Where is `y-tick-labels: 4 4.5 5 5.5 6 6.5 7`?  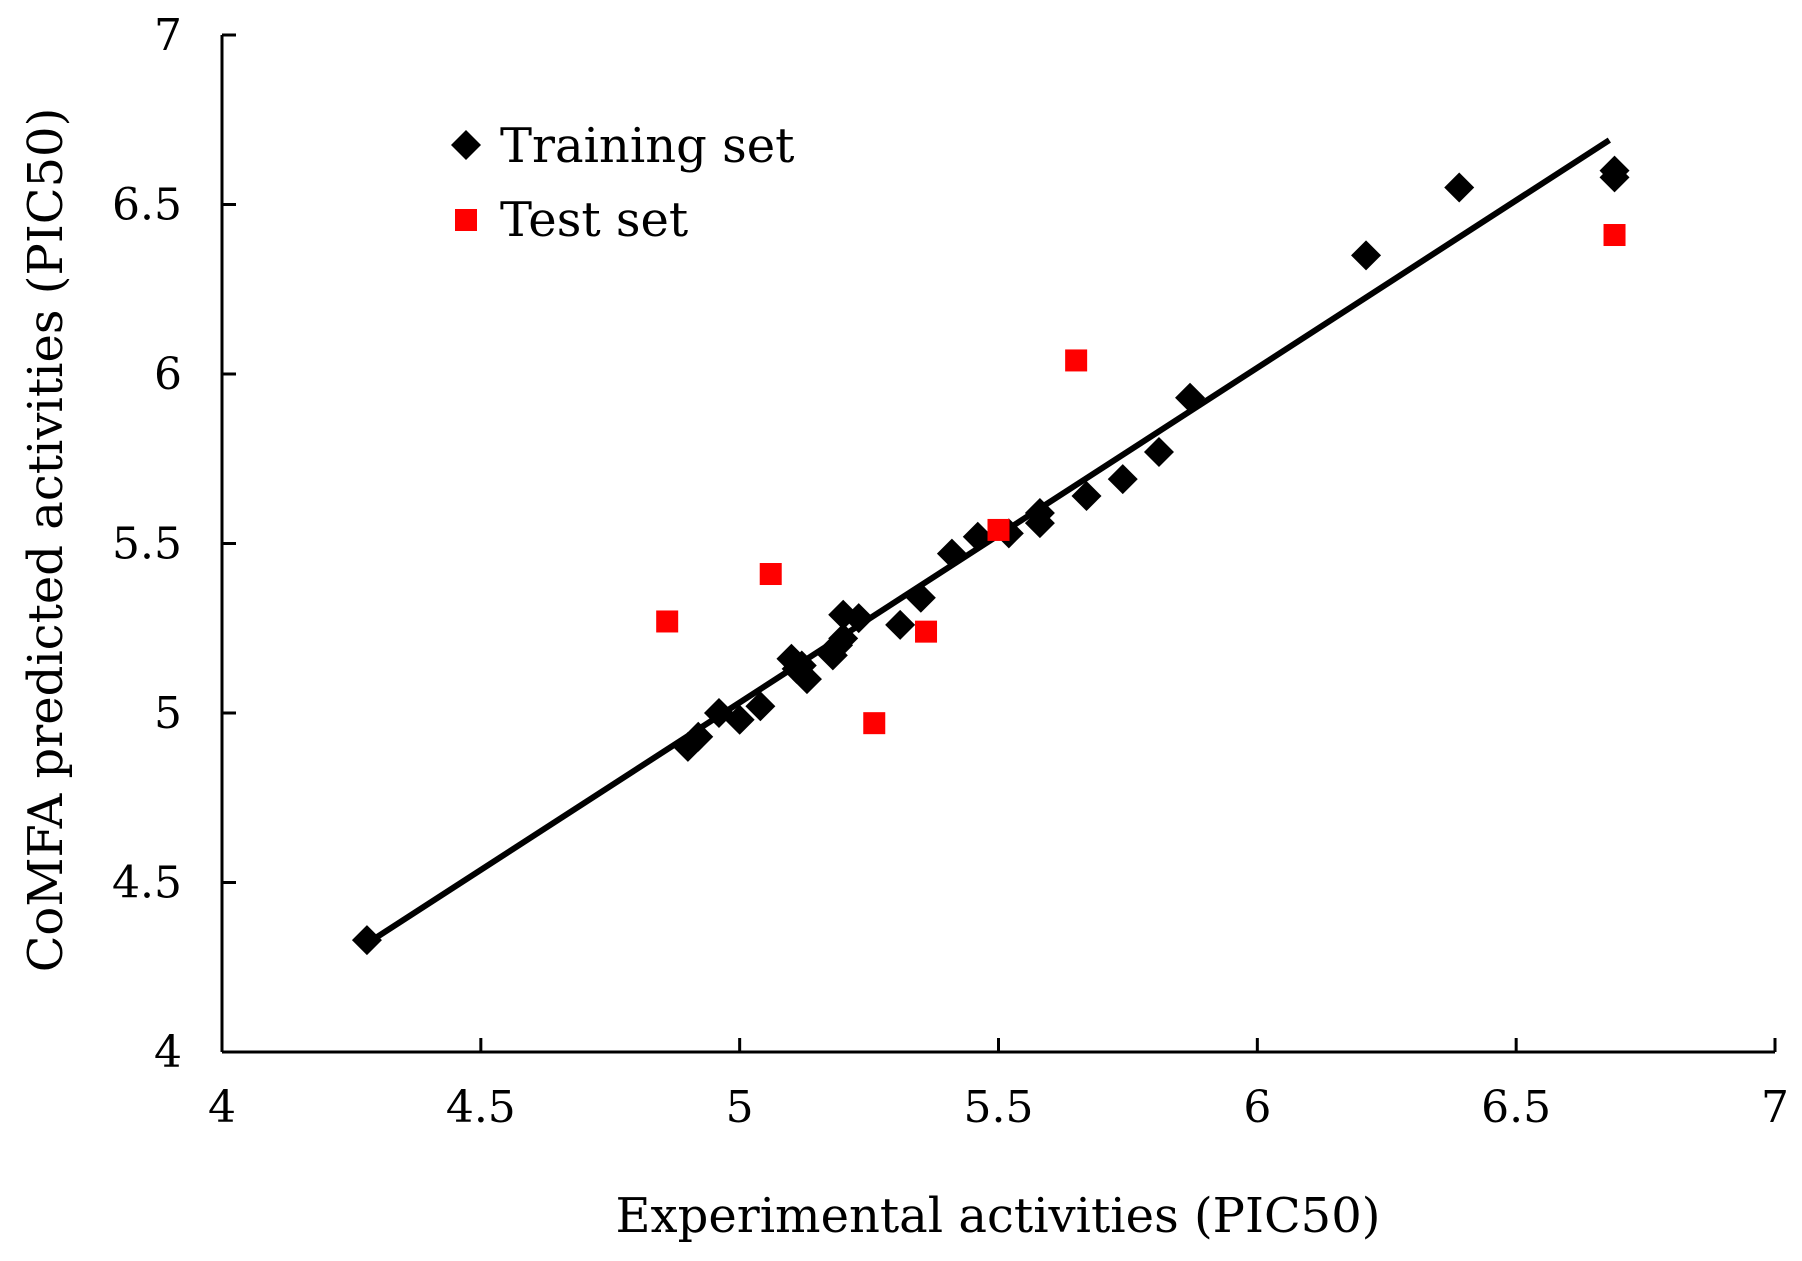
y-tick-labels: 4 4.5 5 5.5 6 6.5 7 is located at coordinates (147, 544).